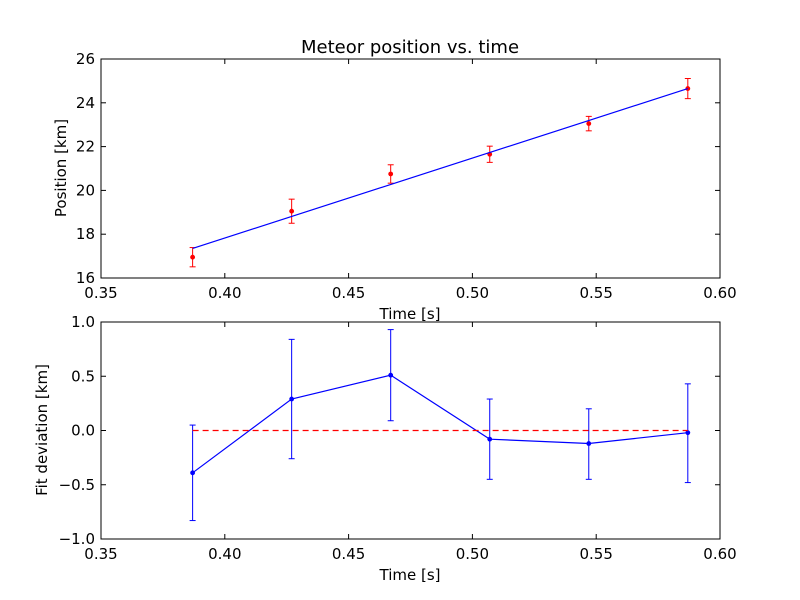  What do you see at coordinates (83, 431) in the screenshot?
I see `y-tick-label: 0.0` at bounding box center [83, 431].